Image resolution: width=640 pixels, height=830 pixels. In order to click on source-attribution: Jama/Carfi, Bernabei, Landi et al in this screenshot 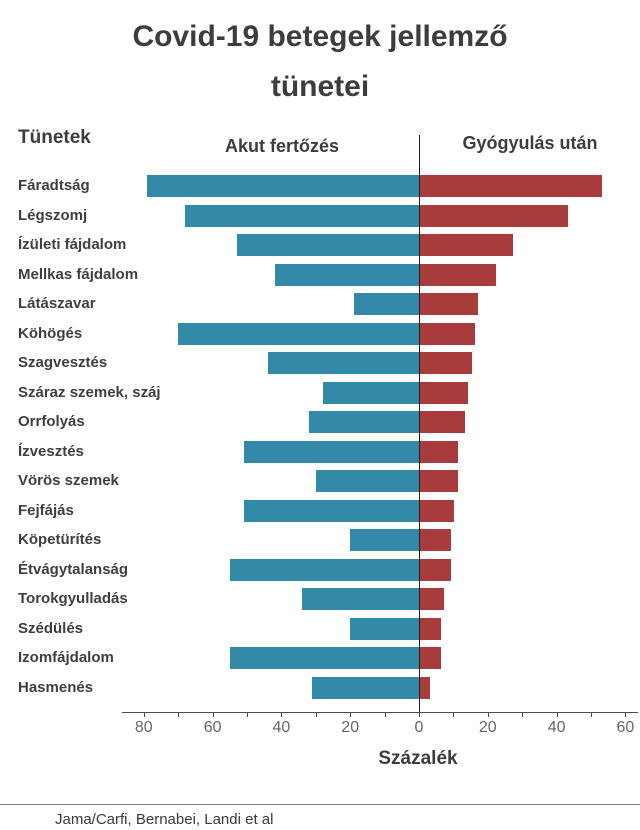, I will do `click(164, 819)`.